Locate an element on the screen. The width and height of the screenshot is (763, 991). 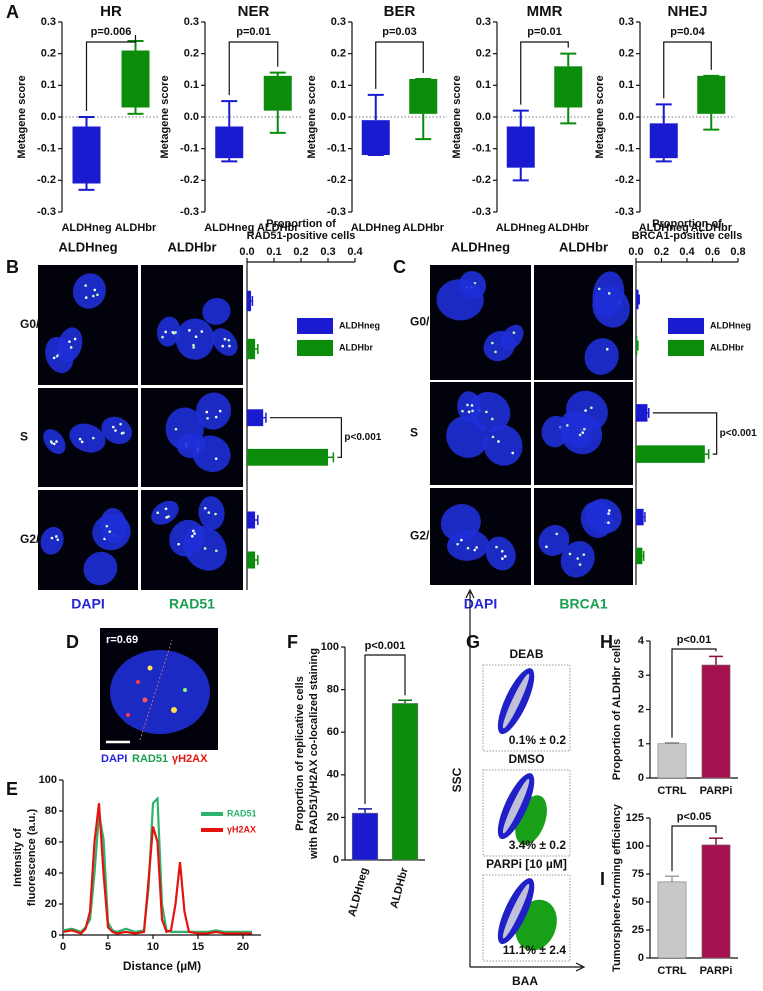
panel-letter: G is located at coordinates (473, 642).